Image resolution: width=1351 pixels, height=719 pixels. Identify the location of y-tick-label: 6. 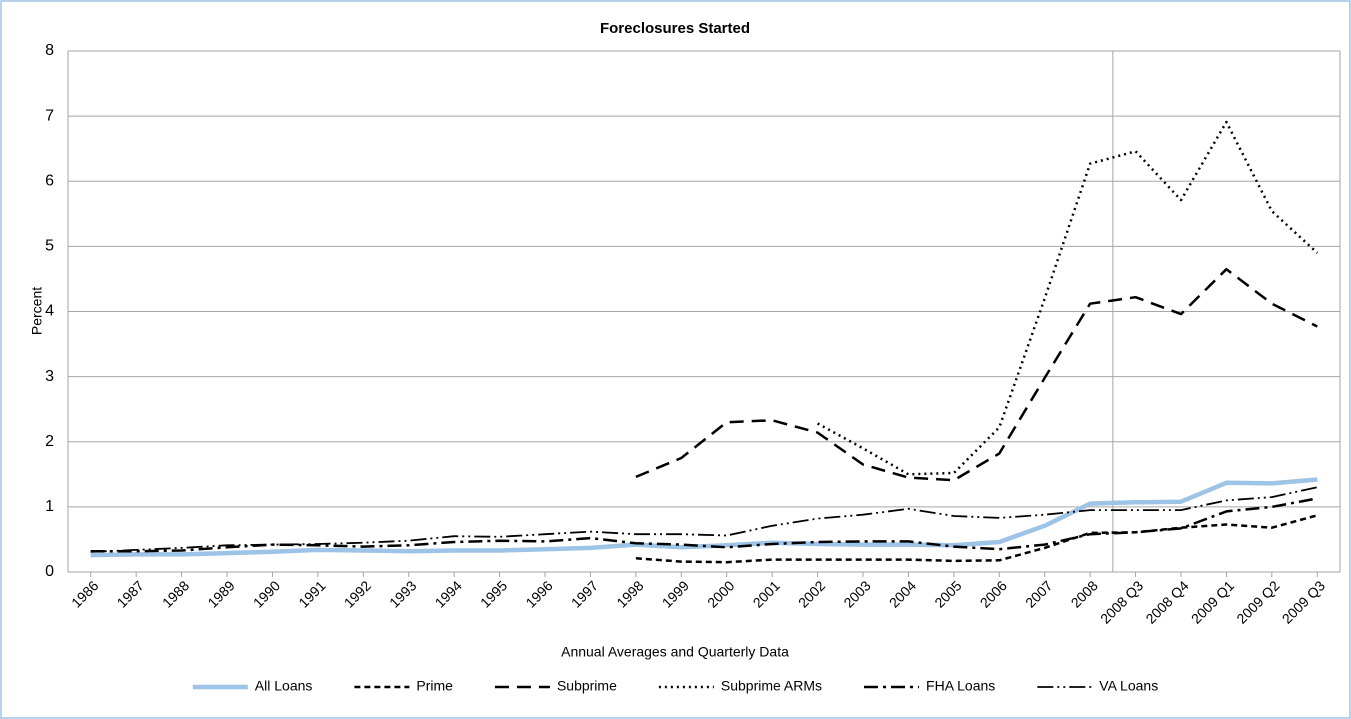
(49, 180).